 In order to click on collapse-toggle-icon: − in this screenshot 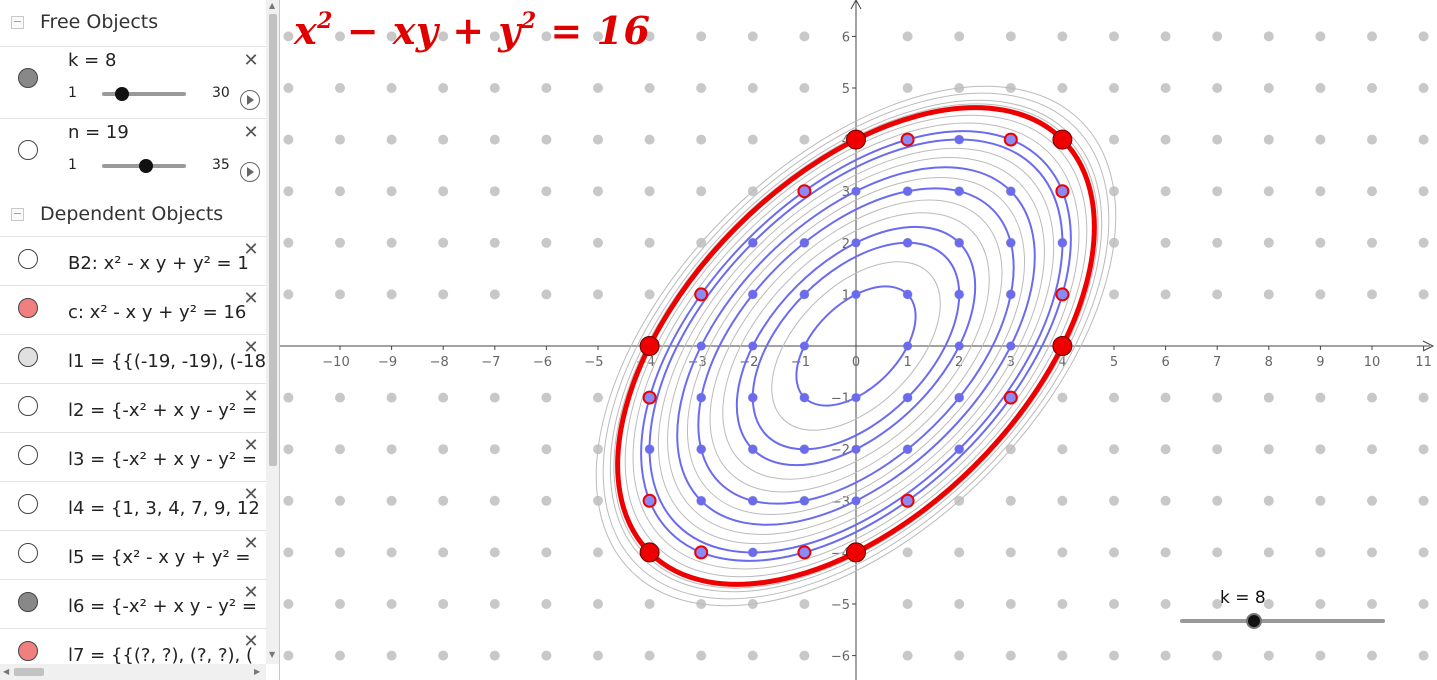, I will do `click(17, 214)`.